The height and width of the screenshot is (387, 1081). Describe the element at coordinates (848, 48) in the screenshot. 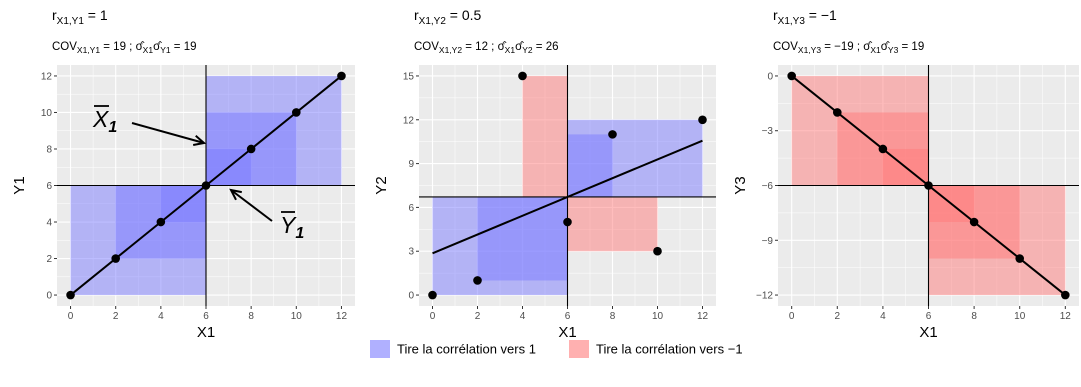

I see `panel-subtitle: COVX1,Y3 = −19 ; σ̂X1σ̂Y3 = 19` at that location.